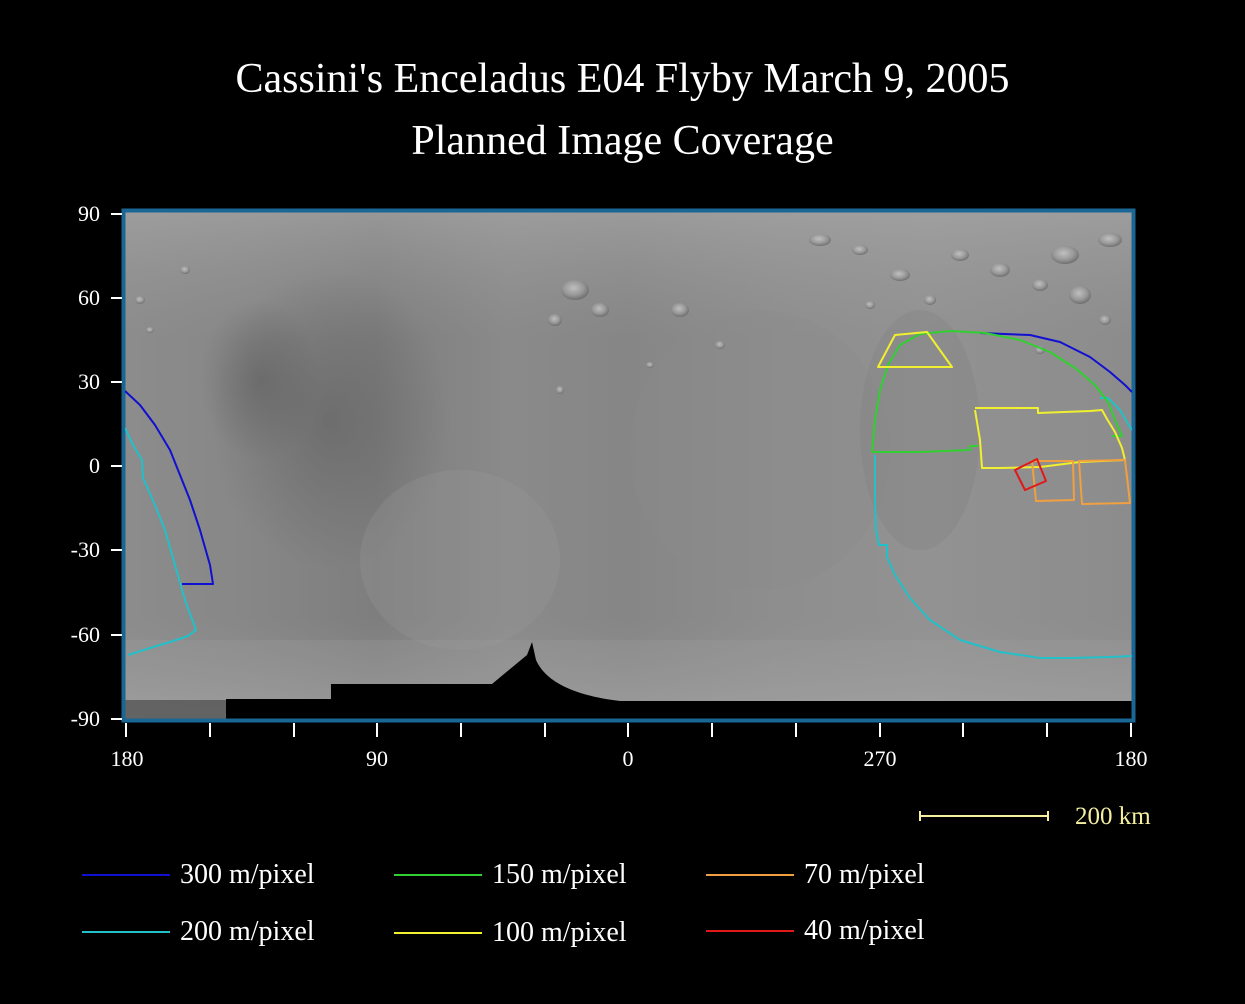 This screenshot has width=1245, height=1004. I want to click on legend-swatch-orange, so click(750, 875).